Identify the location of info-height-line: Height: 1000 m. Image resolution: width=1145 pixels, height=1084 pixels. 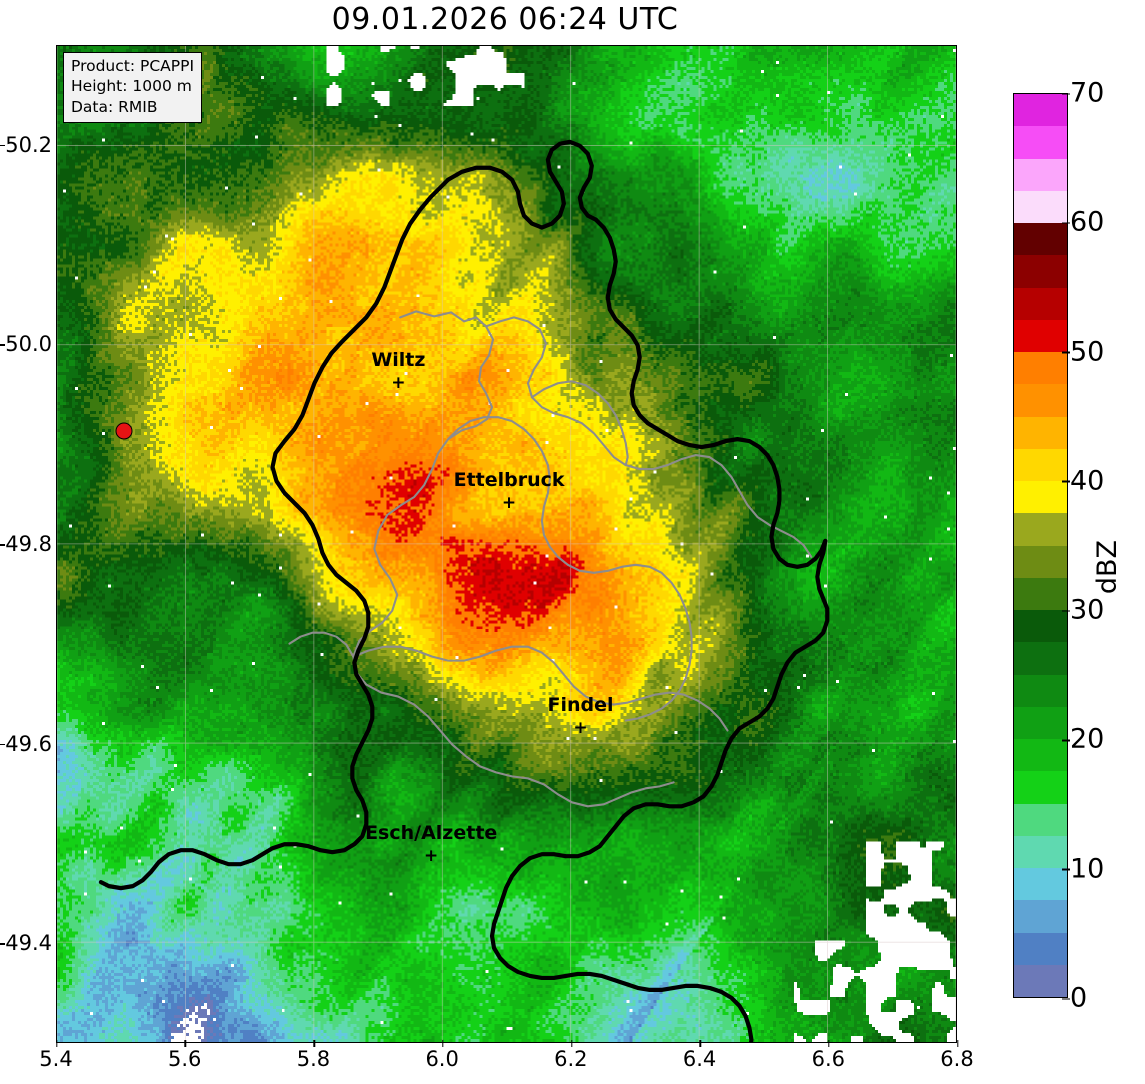
(131, 86).